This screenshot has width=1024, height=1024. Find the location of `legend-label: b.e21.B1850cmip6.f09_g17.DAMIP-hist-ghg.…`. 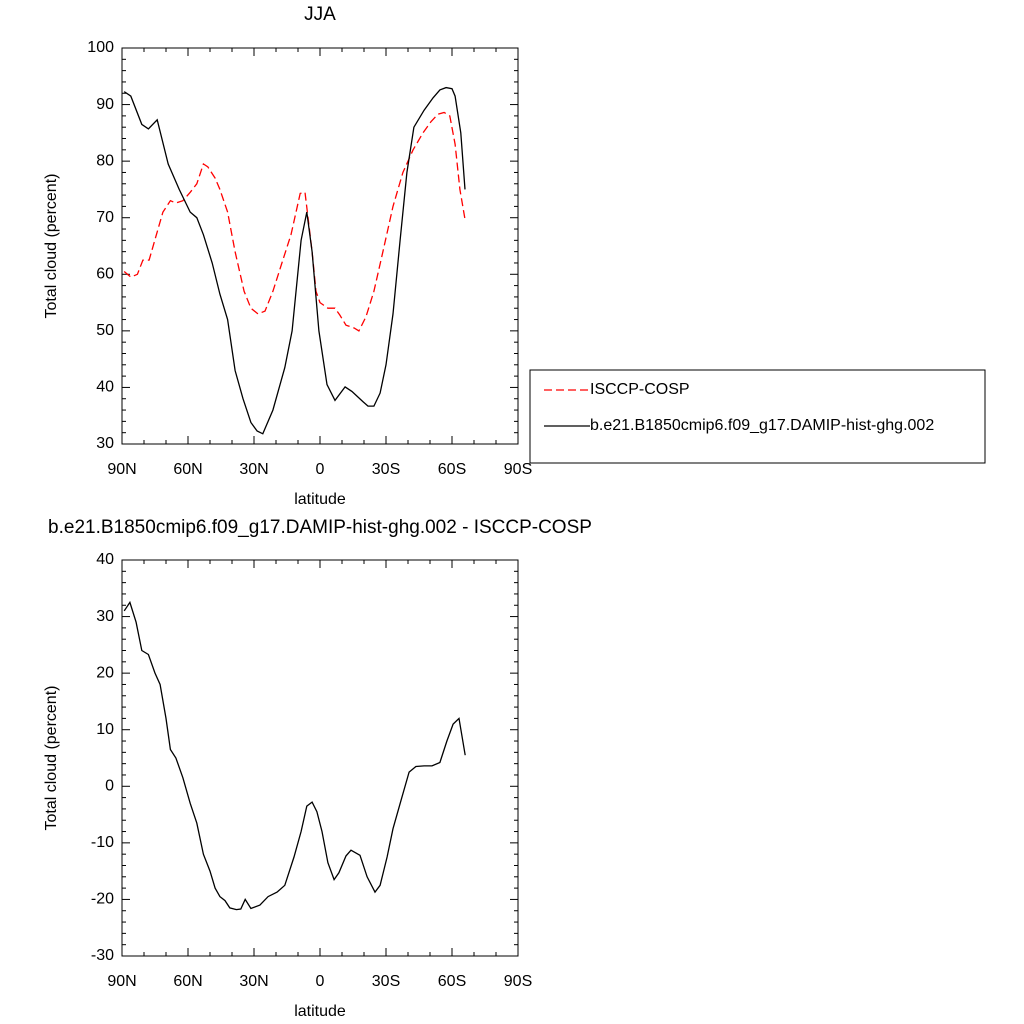

legend-label: b.e21.B1850cmip6.f09_g17.DAMIP-hist-ghg.… is located at coordinates (762, 425).